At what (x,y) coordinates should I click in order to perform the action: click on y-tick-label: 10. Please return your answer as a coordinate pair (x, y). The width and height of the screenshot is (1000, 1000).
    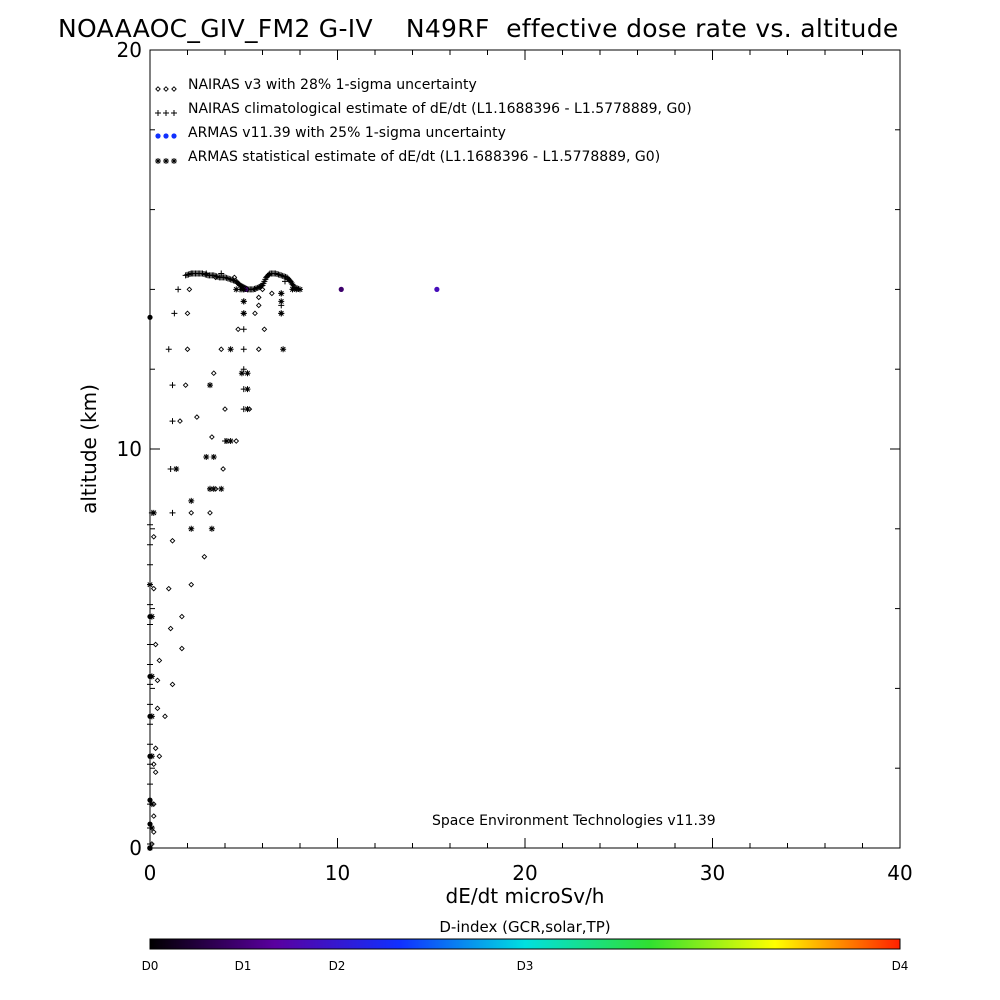
    Looking at the image, I should click on (129, 449).